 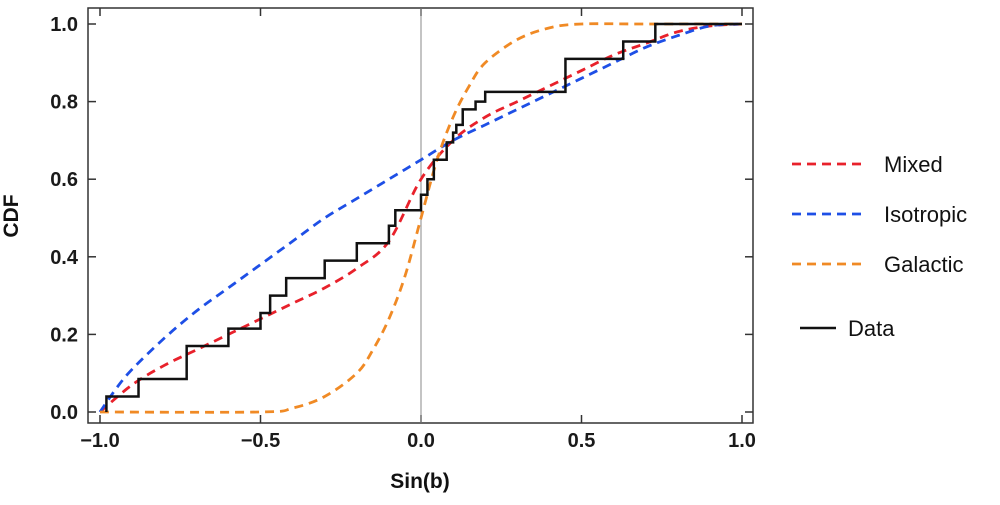 What do you see at coordinates (64, 180) in the screenshot?
I see `y-tick-label: 0.6` at bounding box center [64, 180].